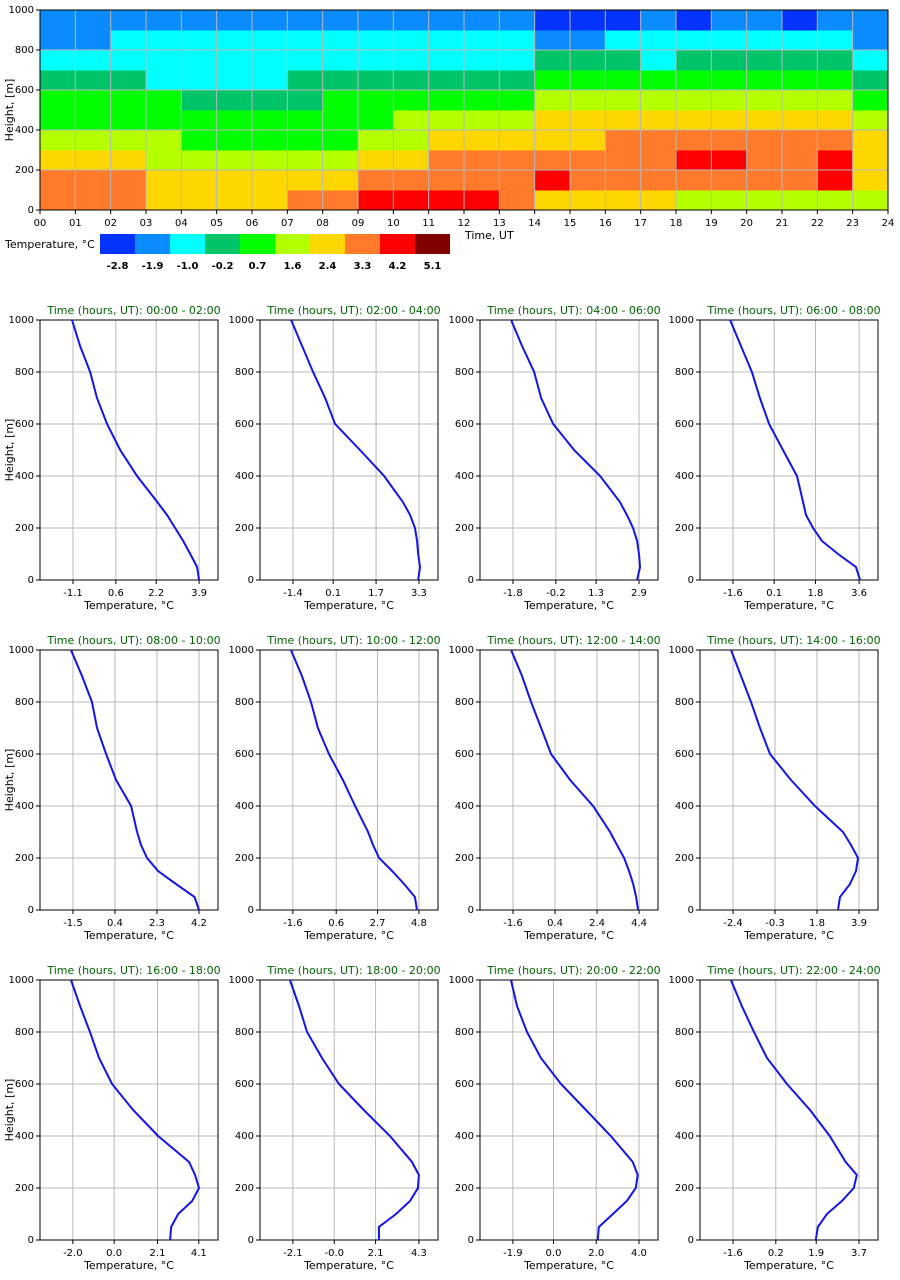 The width and height of the screenshot is (900, 1280). I want to click on x-tick-label: 0.6, so click(336, 923).